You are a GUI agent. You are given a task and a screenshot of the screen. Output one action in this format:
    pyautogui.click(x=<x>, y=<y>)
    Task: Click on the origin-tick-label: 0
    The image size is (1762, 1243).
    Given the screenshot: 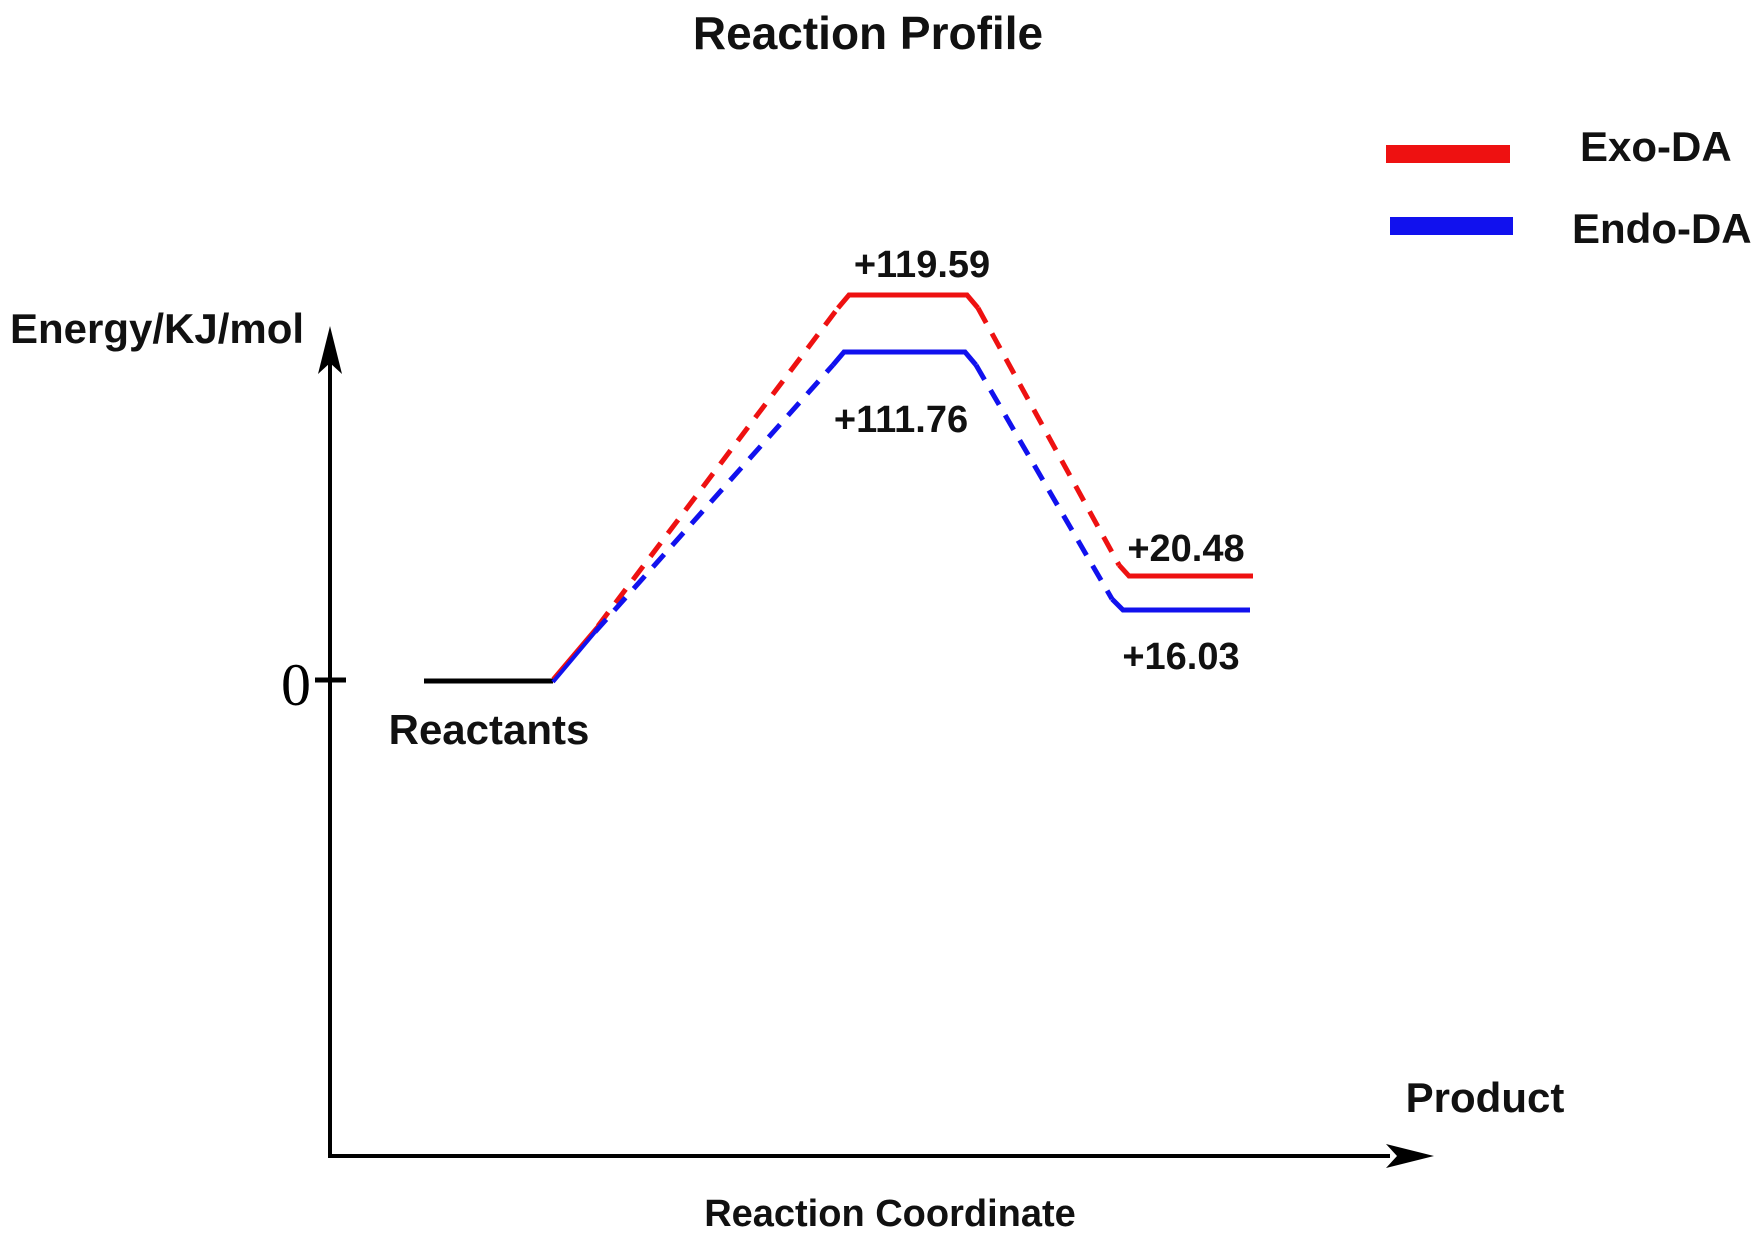 What is the action you would take?
    pyautogui.click(x=296, y=685)
    